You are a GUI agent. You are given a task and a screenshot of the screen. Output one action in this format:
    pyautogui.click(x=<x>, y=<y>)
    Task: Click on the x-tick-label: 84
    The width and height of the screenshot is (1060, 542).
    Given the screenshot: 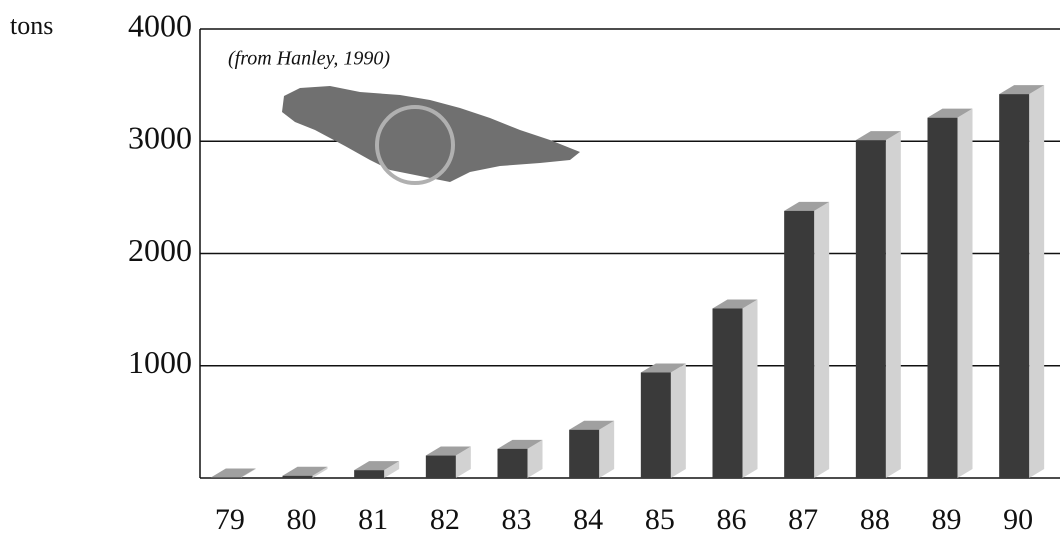 What is the action you would take?
    pyautogui.click(x=588, y=519)
    